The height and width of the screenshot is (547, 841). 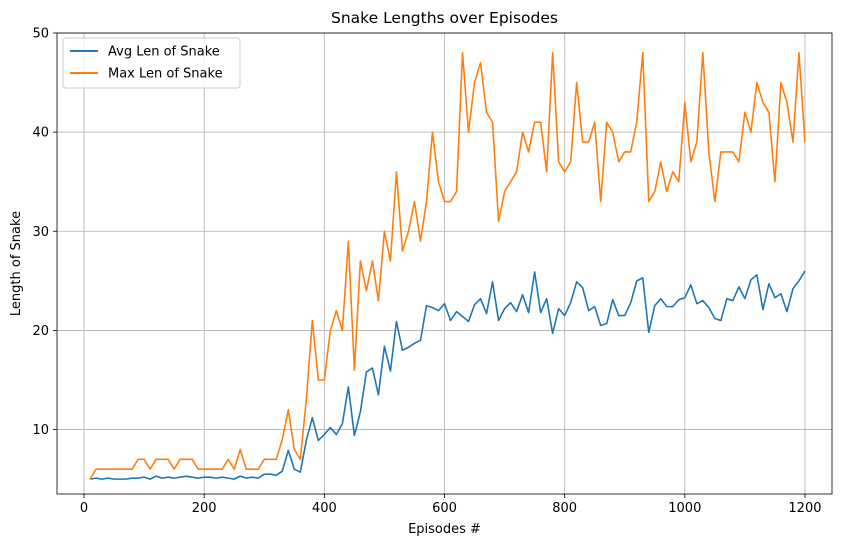 I want to click on x-tick-label: 400, so click(x=324, y=508).